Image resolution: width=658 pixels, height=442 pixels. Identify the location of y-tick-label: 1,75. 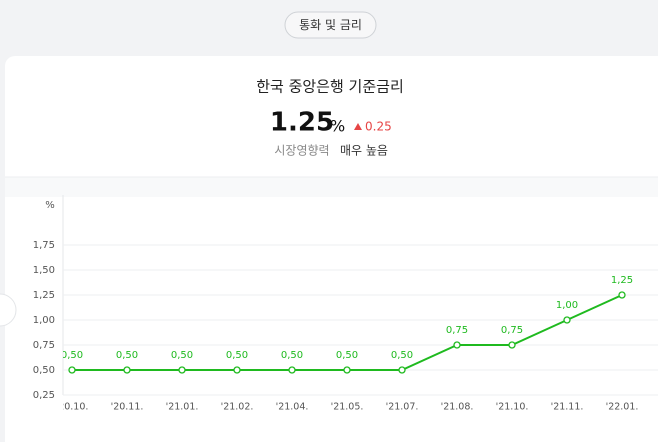
(44, 245).